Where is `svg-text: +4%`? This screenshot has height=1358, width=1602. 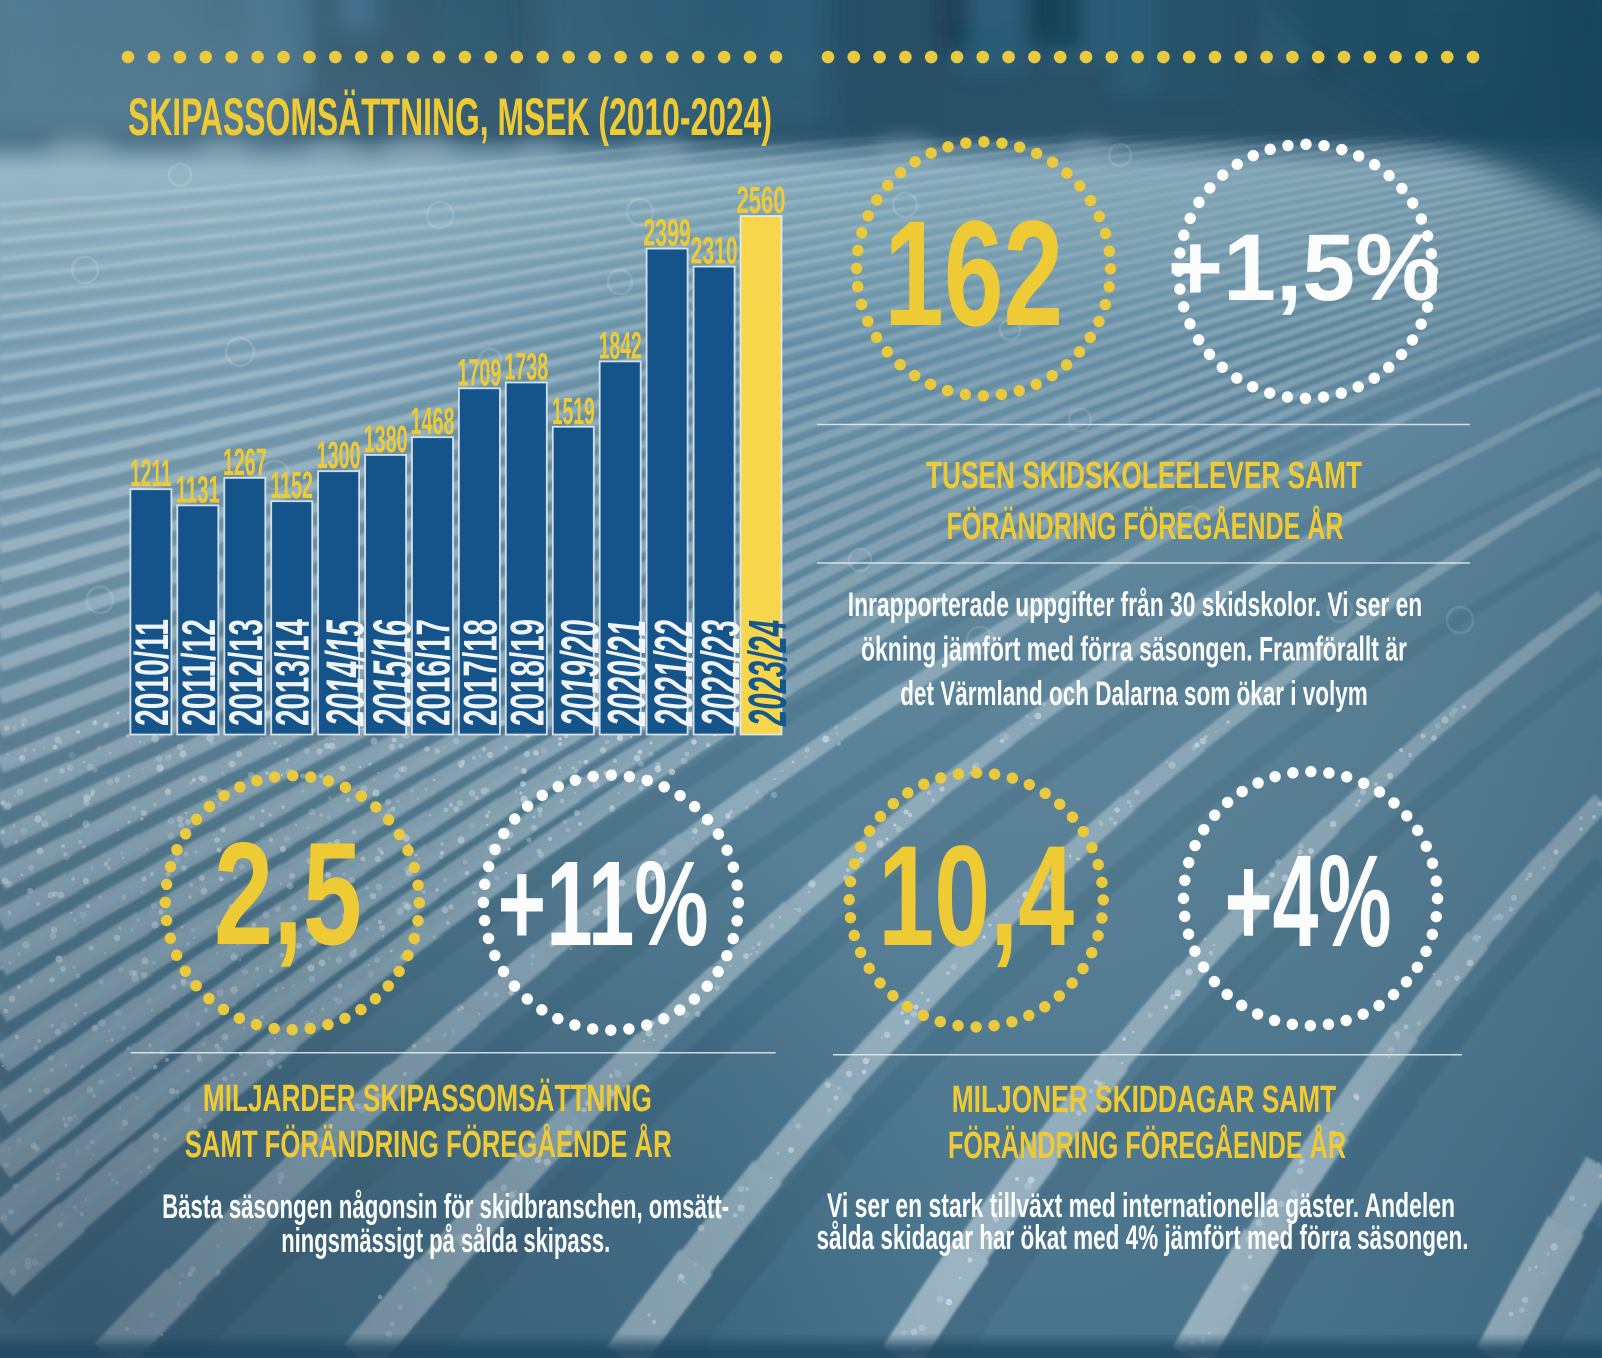
svg-text: +4% is located at coordinates (1308, 900).